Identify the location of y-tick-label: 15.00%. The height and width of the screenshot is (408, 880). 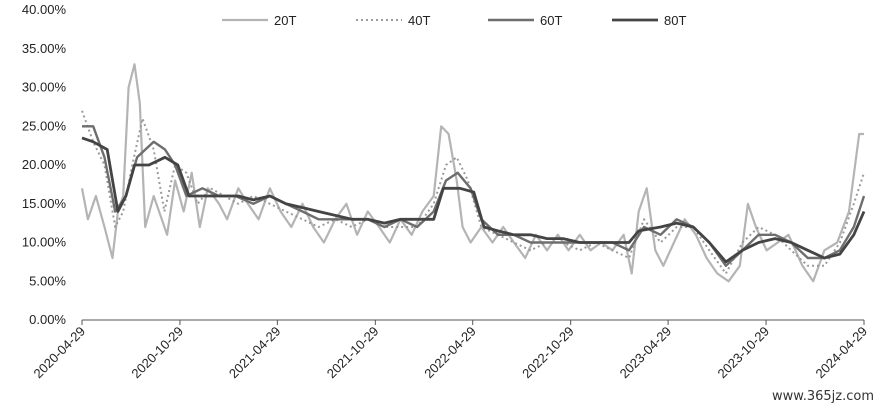
(44, 203).